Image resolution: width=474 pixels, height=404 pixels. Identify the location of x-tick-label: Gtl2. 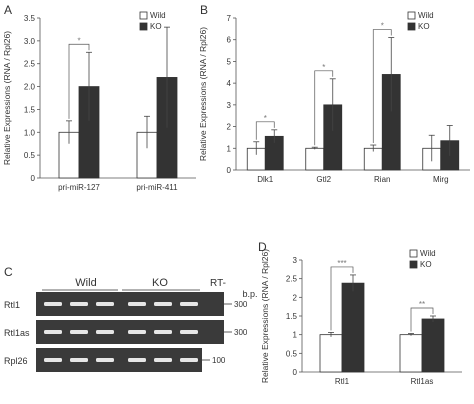
(323, 179).